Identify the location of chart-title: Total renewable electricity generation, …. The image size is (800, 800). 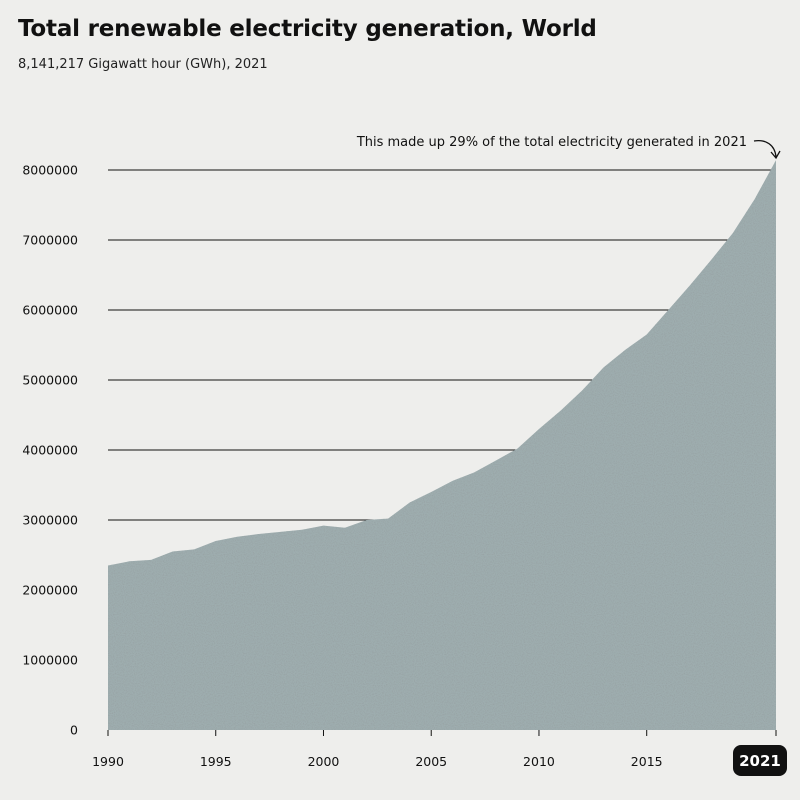
(307, 29).